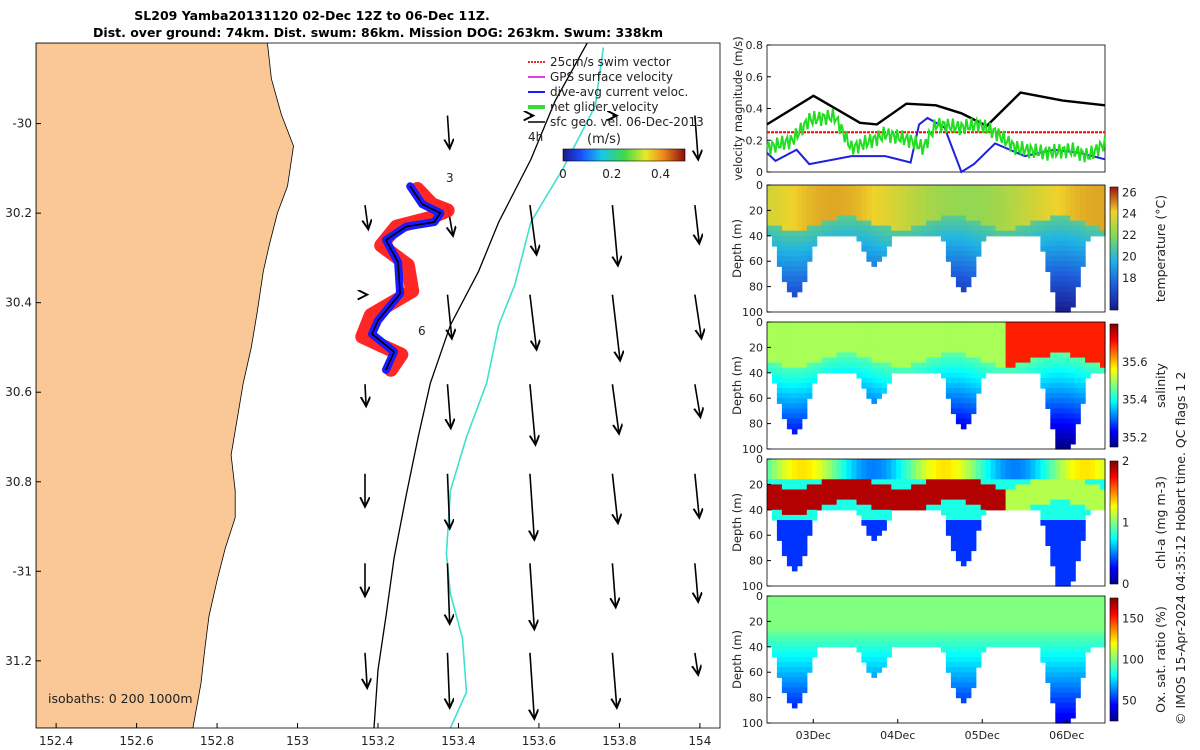 The width and height of the screenshot is (1200, 750). I want to click on geo-vector-arrow, so click(533, 230).